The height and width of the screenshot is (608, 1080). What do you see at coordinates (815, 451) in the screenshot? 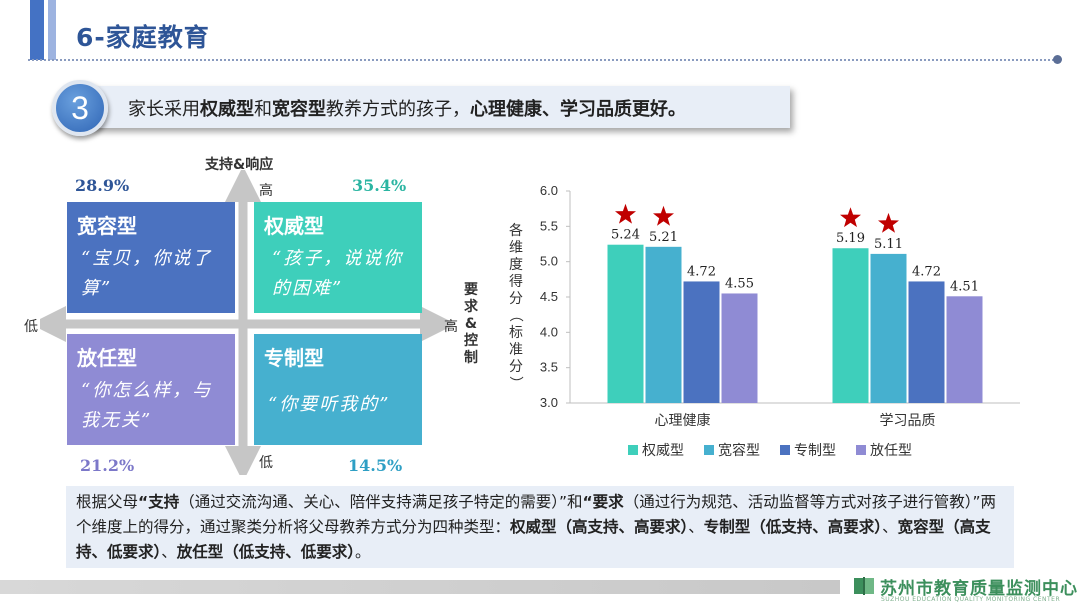
I see `legend-label: 专制型` at bounding box center [815, 451].